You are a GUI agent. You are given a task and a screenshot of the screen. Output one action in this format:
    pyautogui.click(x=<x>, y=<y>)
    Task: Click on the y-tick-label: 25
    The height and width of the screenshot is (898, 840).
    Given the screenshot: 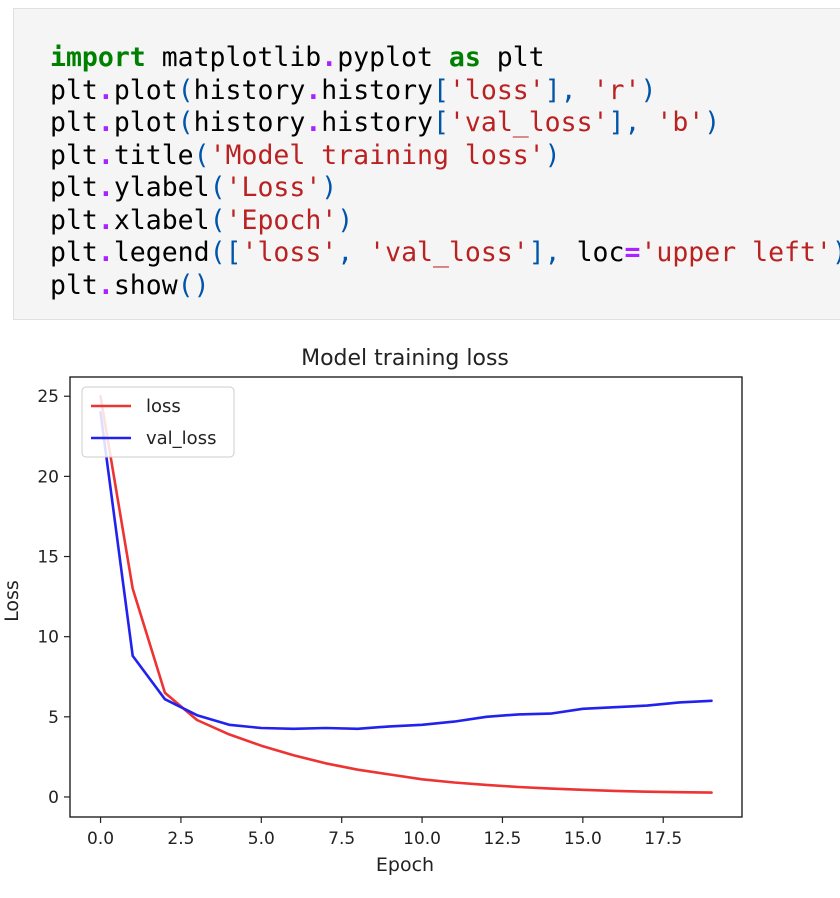 What is the action you would take?
    pyautogui.click(x=48, y=397)
    